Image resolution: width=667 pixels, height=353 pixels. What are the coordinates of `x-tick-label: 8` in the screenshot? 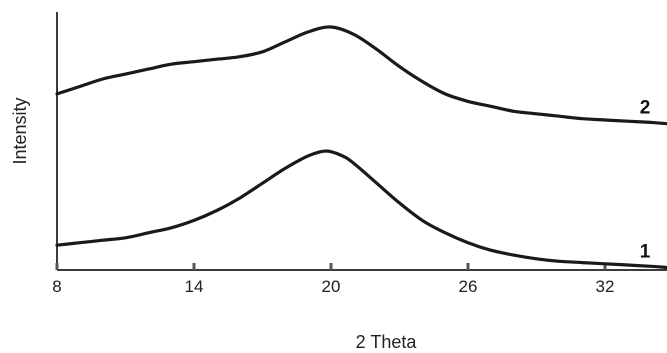 It's located at (56, 286).